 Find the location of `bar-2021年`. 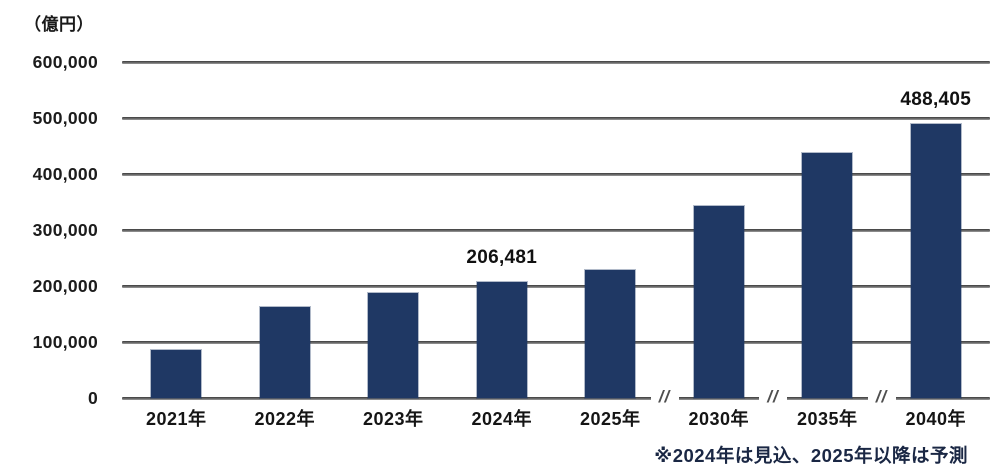

bar-2021年 is located at coordinates (176, 373).